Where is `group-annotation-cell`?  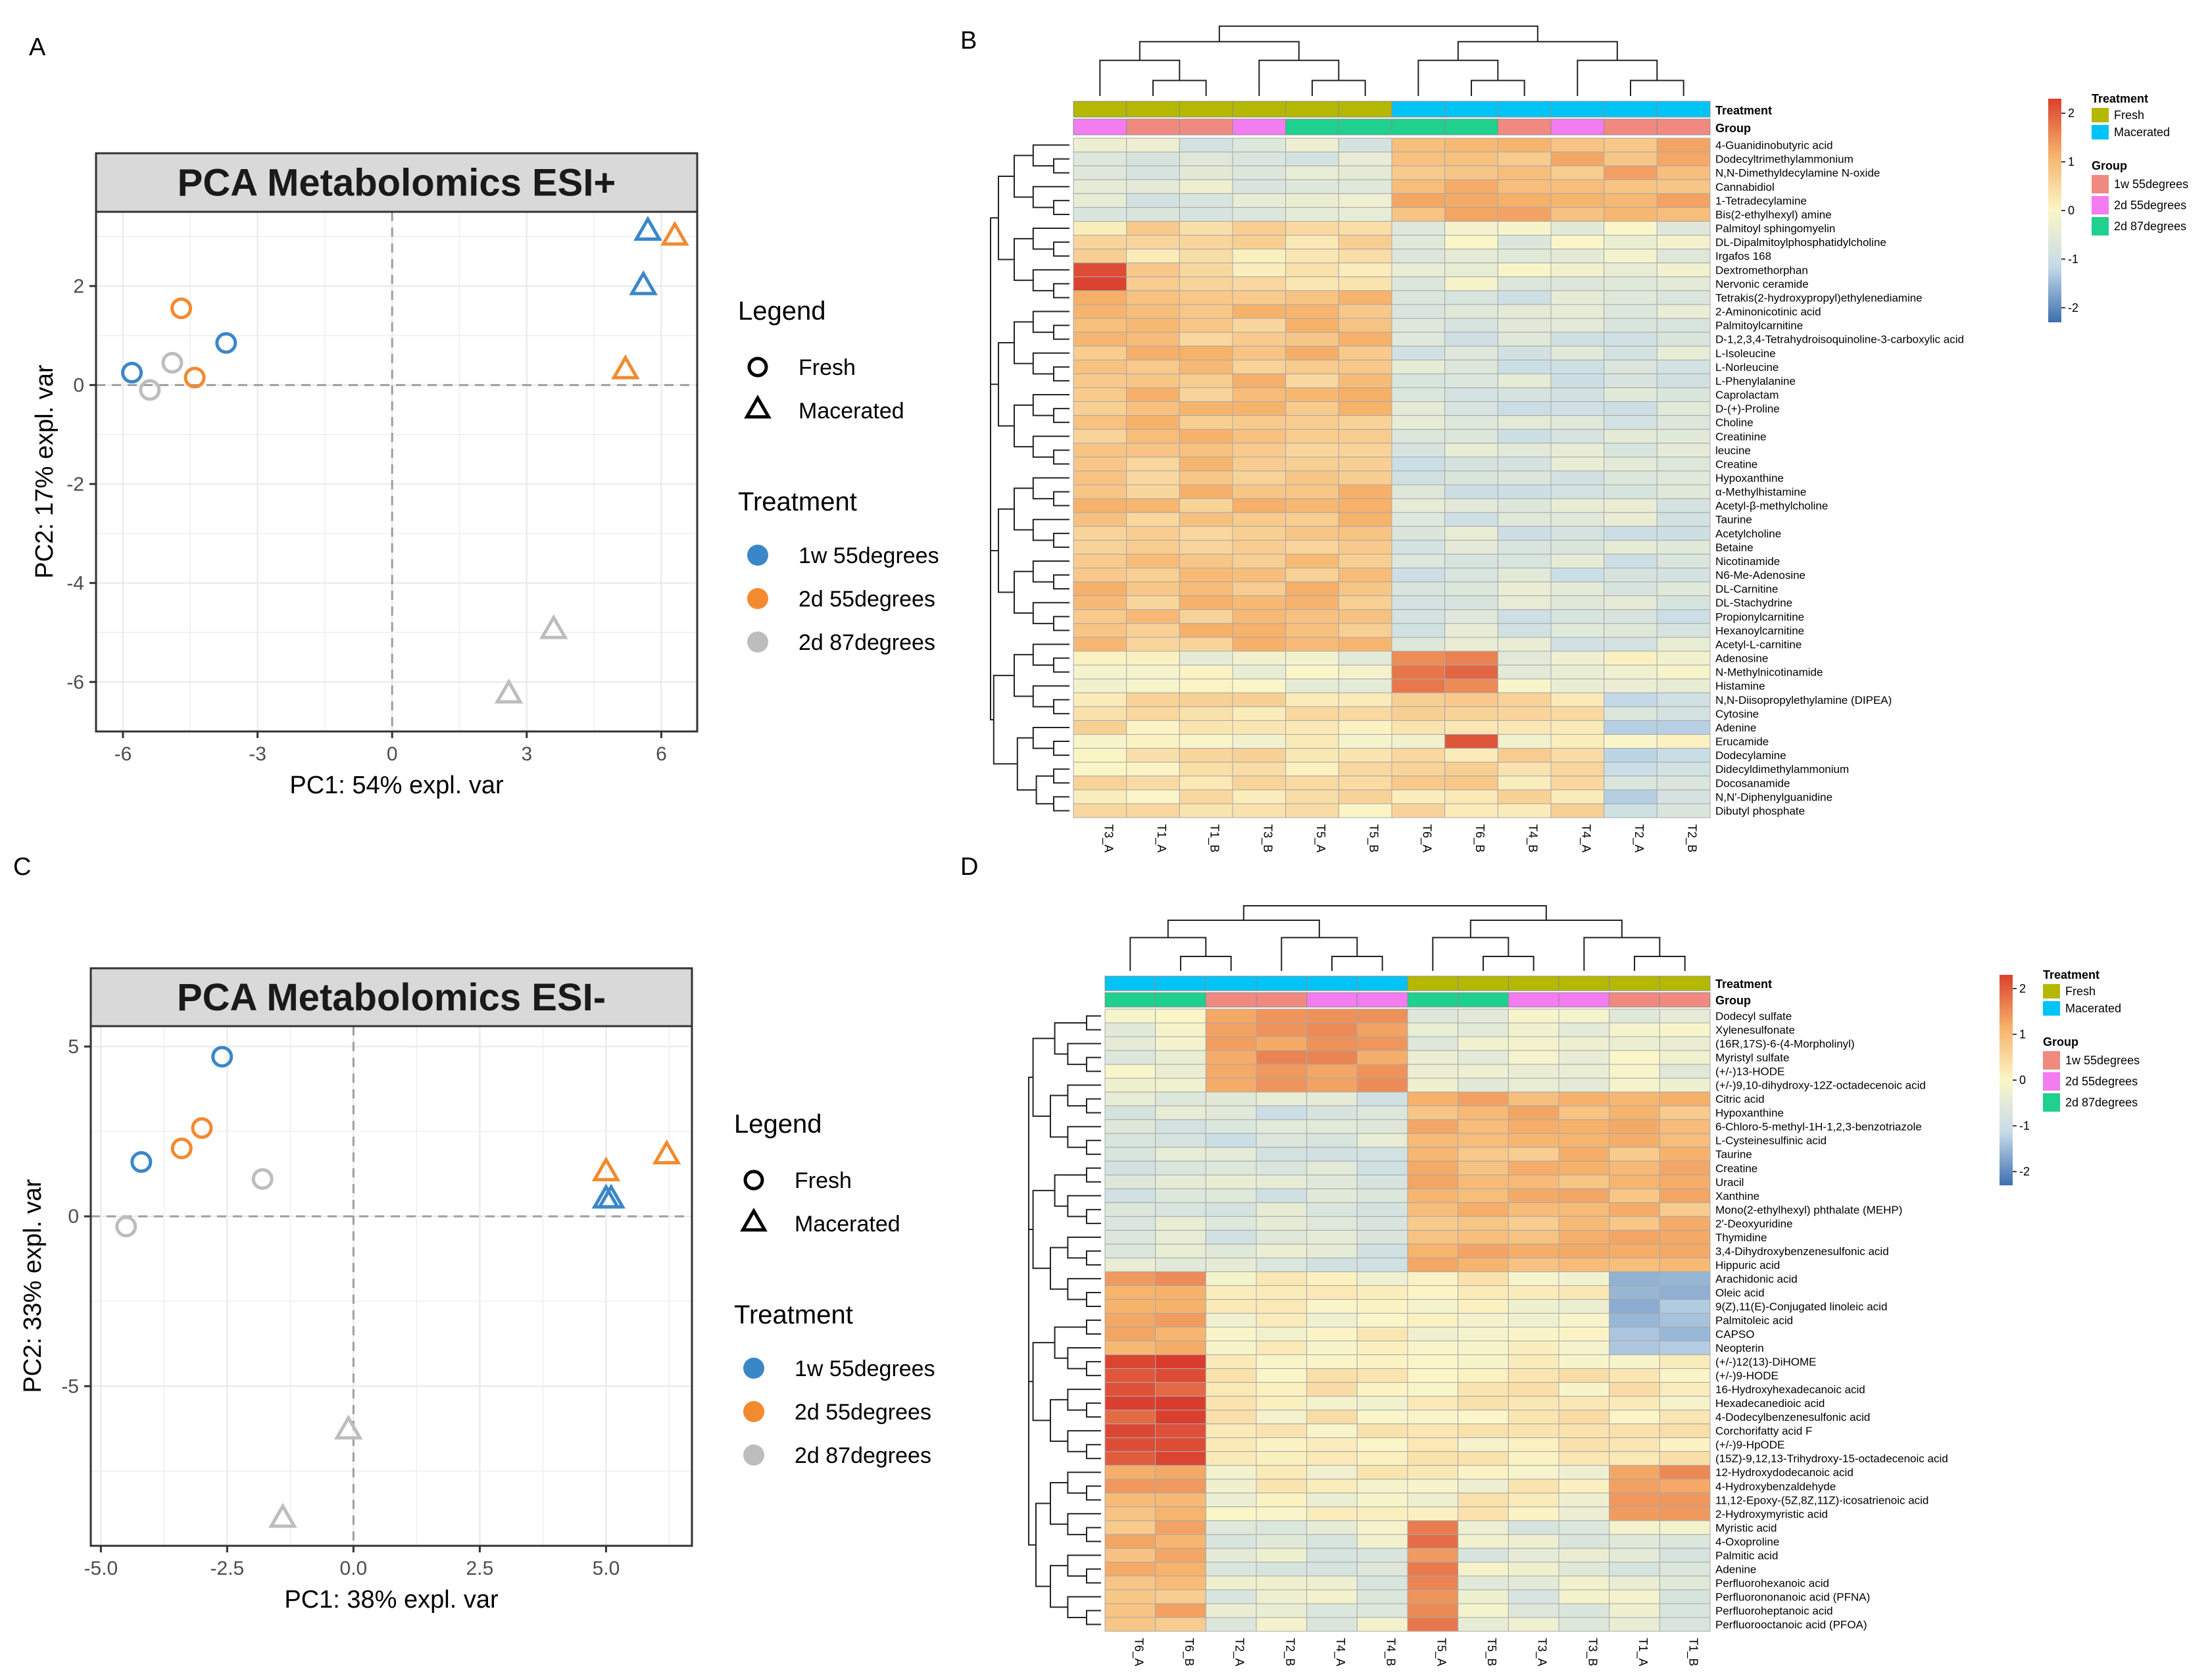 group-annotation-cell is located at coordinates (1685, 1000).